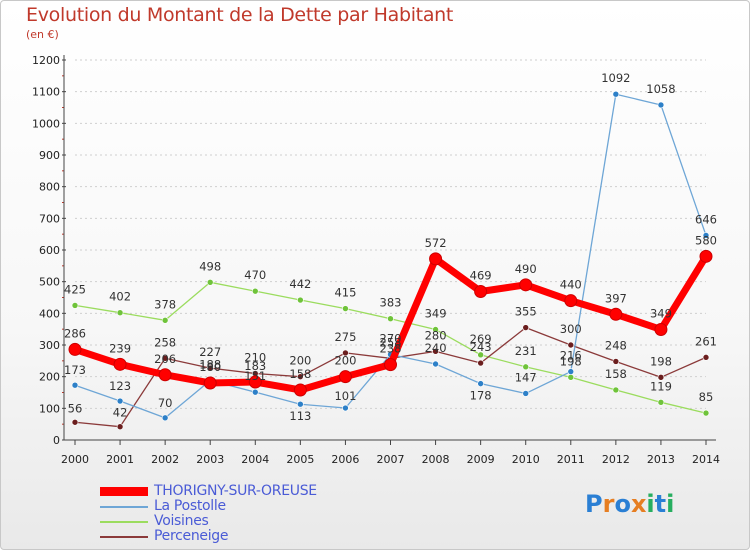  I want to click on logo-letter: t, so click(660, 504).